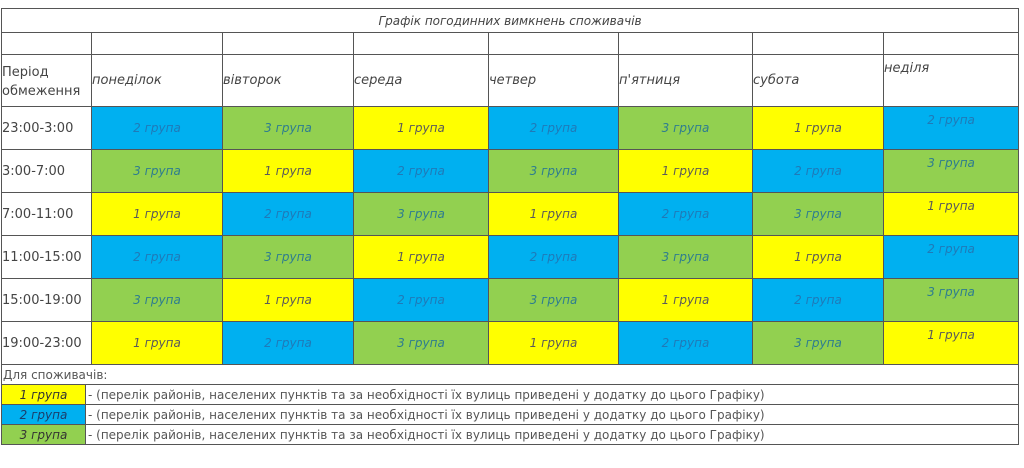 The image size is (1024, 468). Describe the element at coordinates (421, 80) in the screenshot. I see `day-header-wednesday: середа` at that location.